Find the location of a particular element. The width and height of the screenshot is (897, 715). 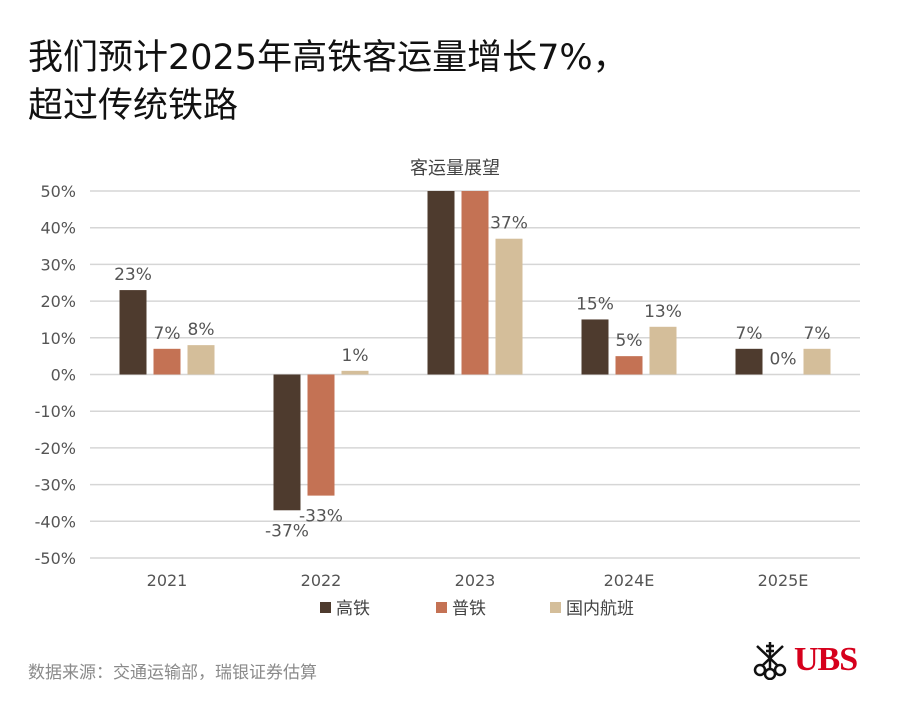

source-note: 数据来源：交通运输部，瑞银证券估算 is located at coordinates (172, 673).